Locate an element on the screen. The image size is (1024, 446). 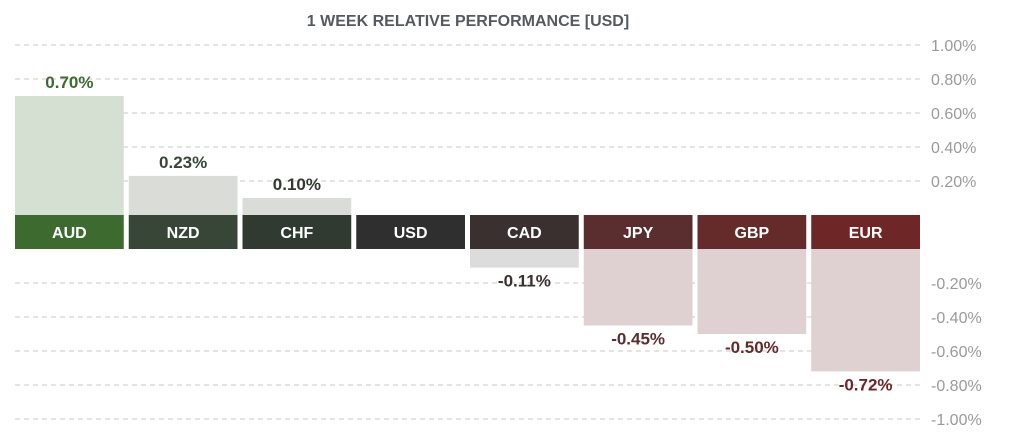
category-label-nzd: NZD is located at coordinates (183, 233).